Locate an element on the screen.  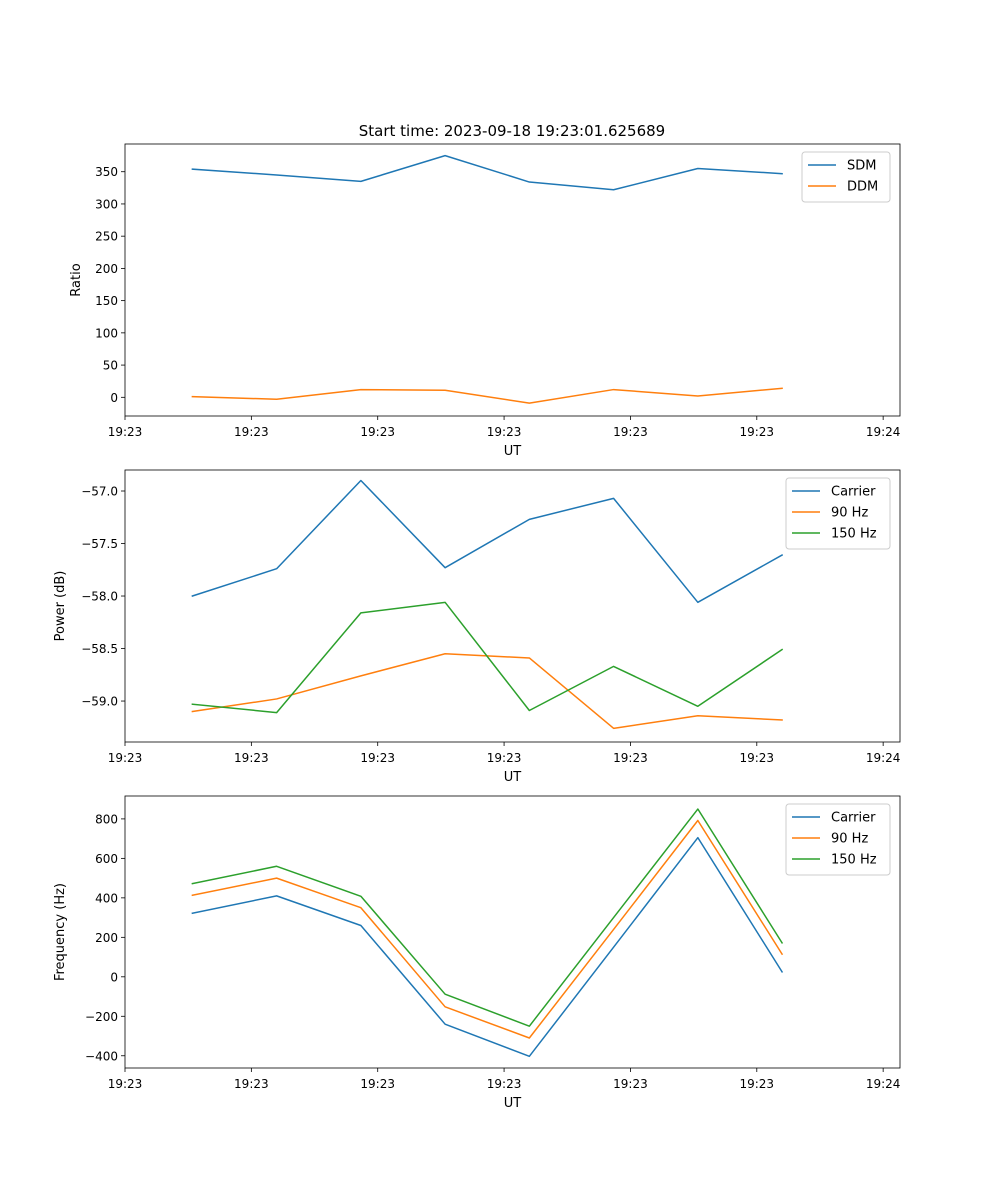
legend-label: DDM is located at coordinates (862, 187).